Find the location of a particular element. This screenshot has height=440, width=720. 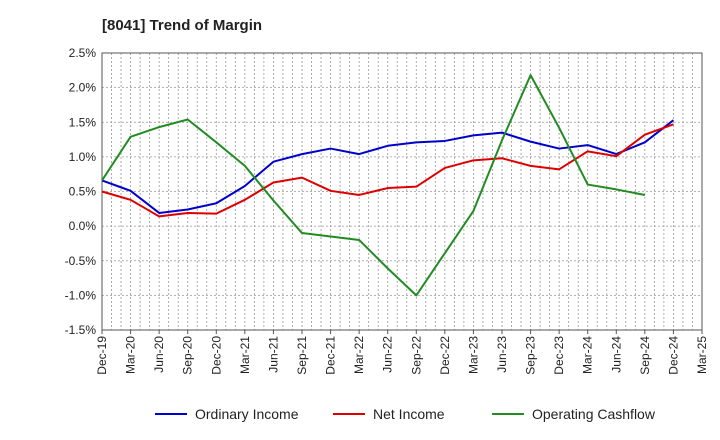

y-tick-label: -1.0% is located at coordinates (81, 295).